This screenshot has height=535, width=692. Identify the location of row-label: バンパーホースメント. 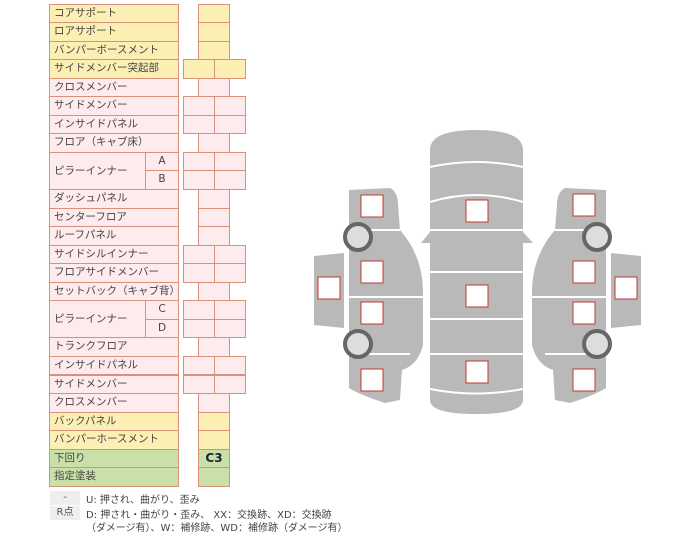
(114, 440).